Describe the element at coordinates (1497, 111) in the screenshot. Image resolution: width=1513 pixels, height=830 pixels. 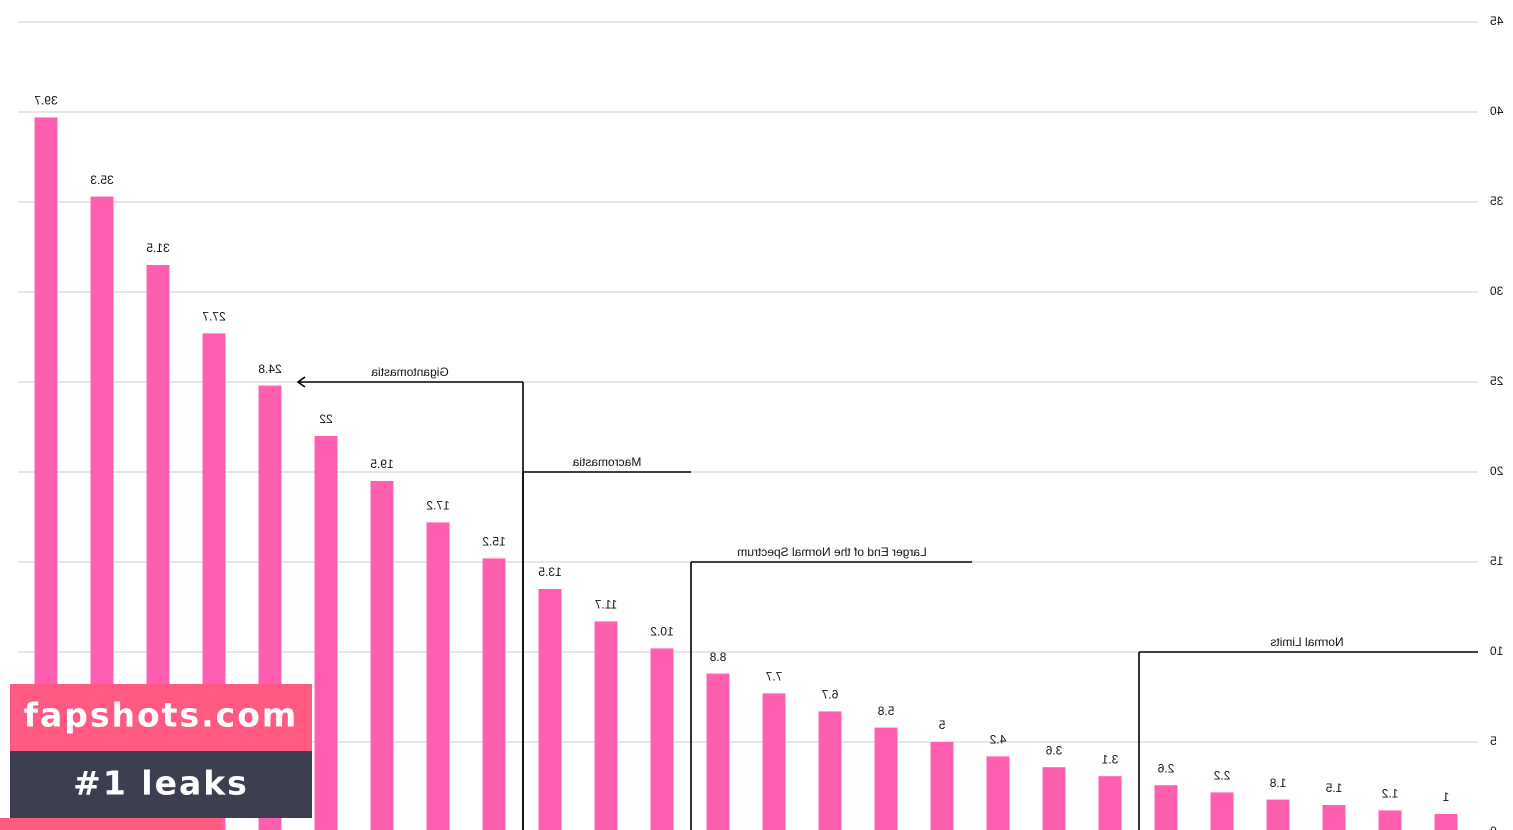
I see `y-tick-label: 40` at that location.